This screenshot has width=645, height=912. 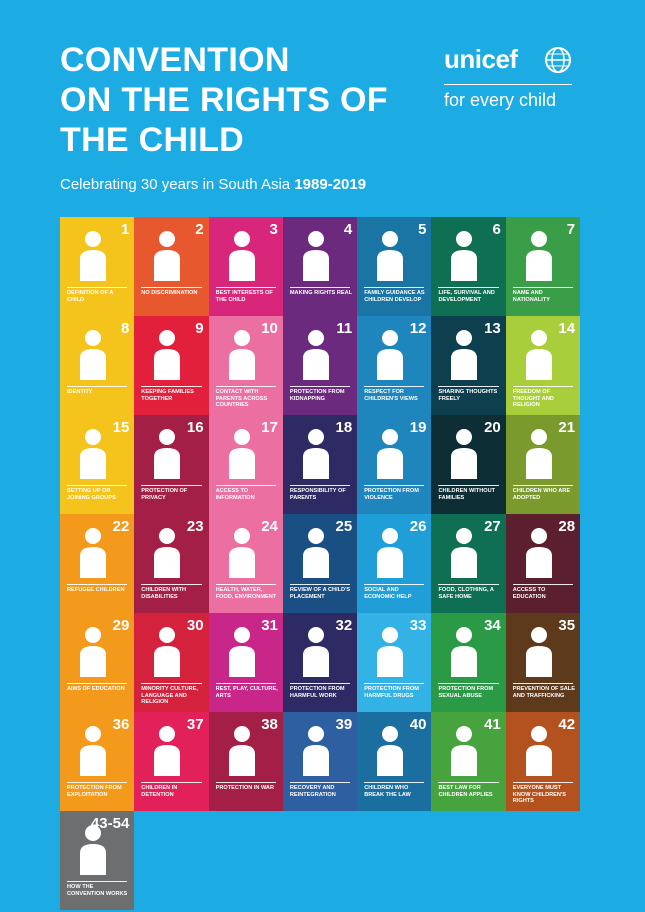 What do you see at coordinates (418, 724) in the screenshot?
I see `right-number: 40` at bounding box center [418, 724].